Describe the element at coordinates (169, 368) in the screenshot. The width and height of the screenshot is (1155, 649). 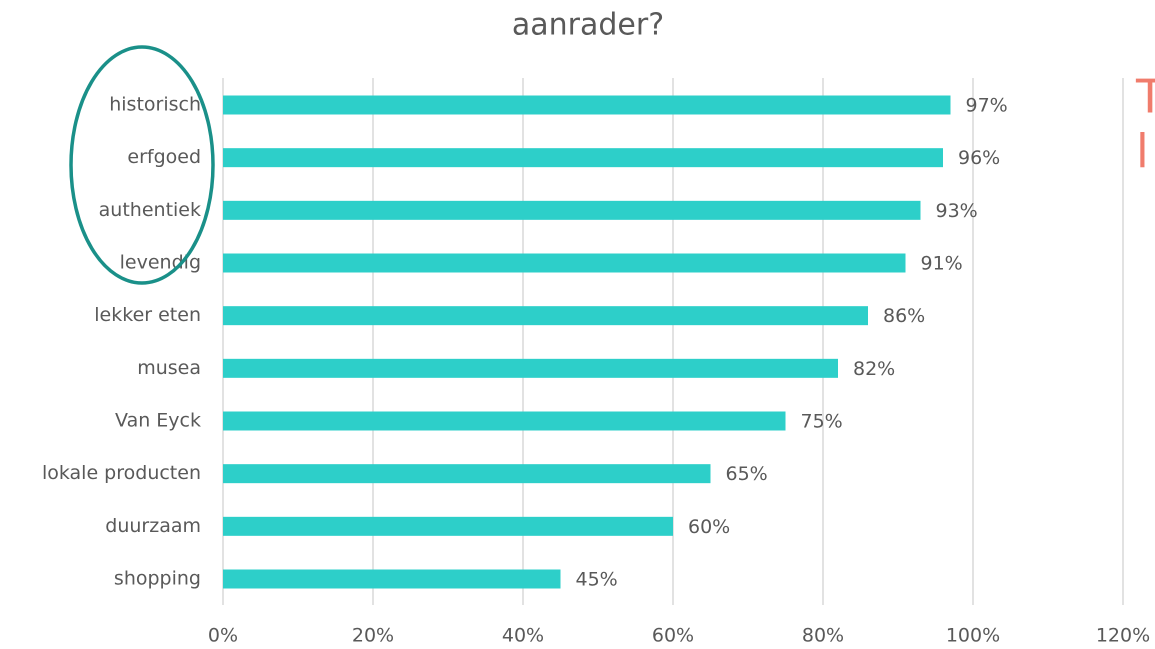
I see `y-tick-label: musea` at that location.